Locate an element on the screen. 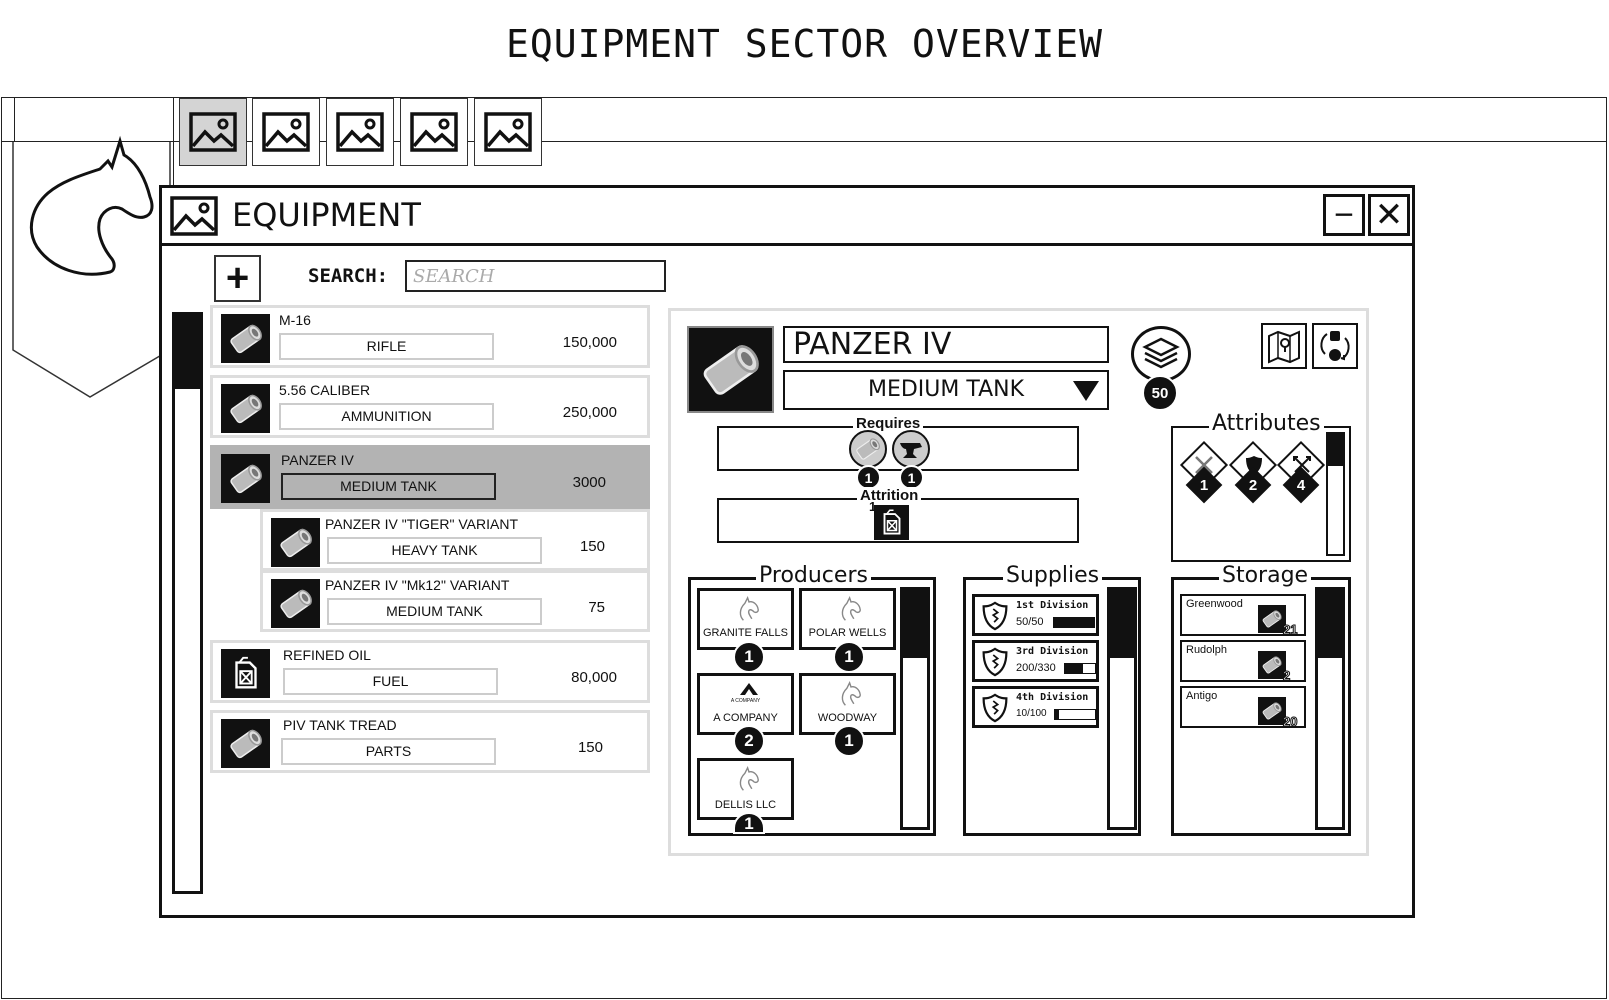 The image size is (1609, 1000). faction-banner is located at coordinates (91, 266).